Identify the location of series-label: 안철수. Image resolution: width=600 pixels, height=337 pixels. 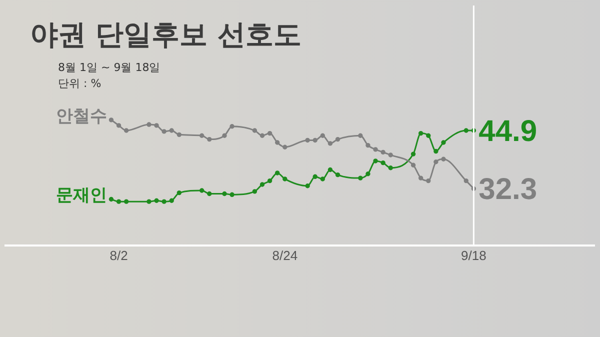
(82, 116).